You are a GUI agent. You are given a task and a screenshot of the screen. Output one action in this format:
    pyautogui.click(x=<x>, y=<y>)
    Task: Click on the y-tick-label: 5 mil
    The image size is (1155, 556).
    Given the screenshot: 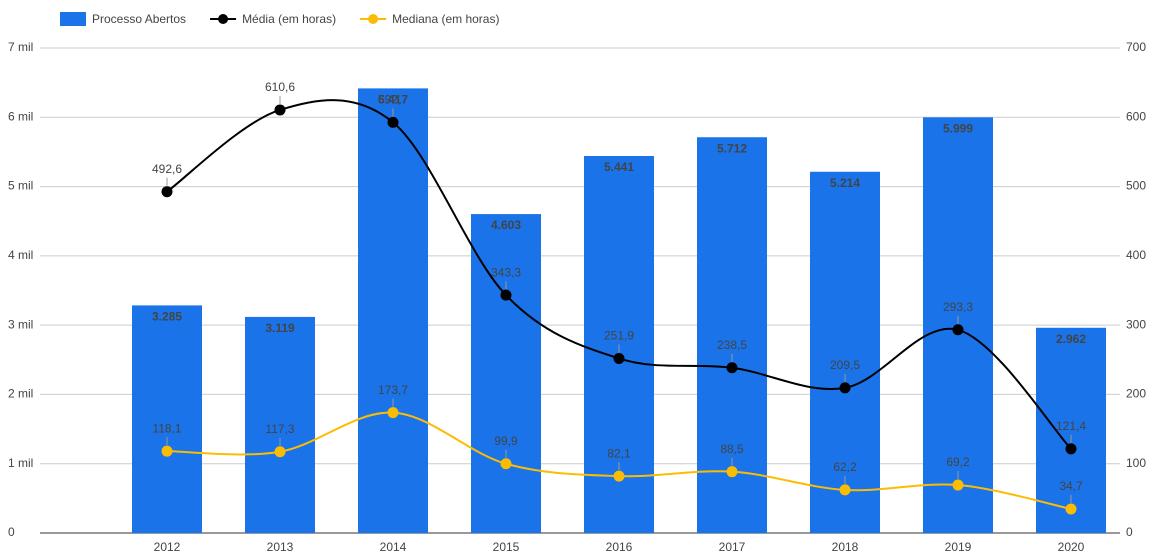 What is the action you would take?
    pyautogui.click(x=20, y=186)
    